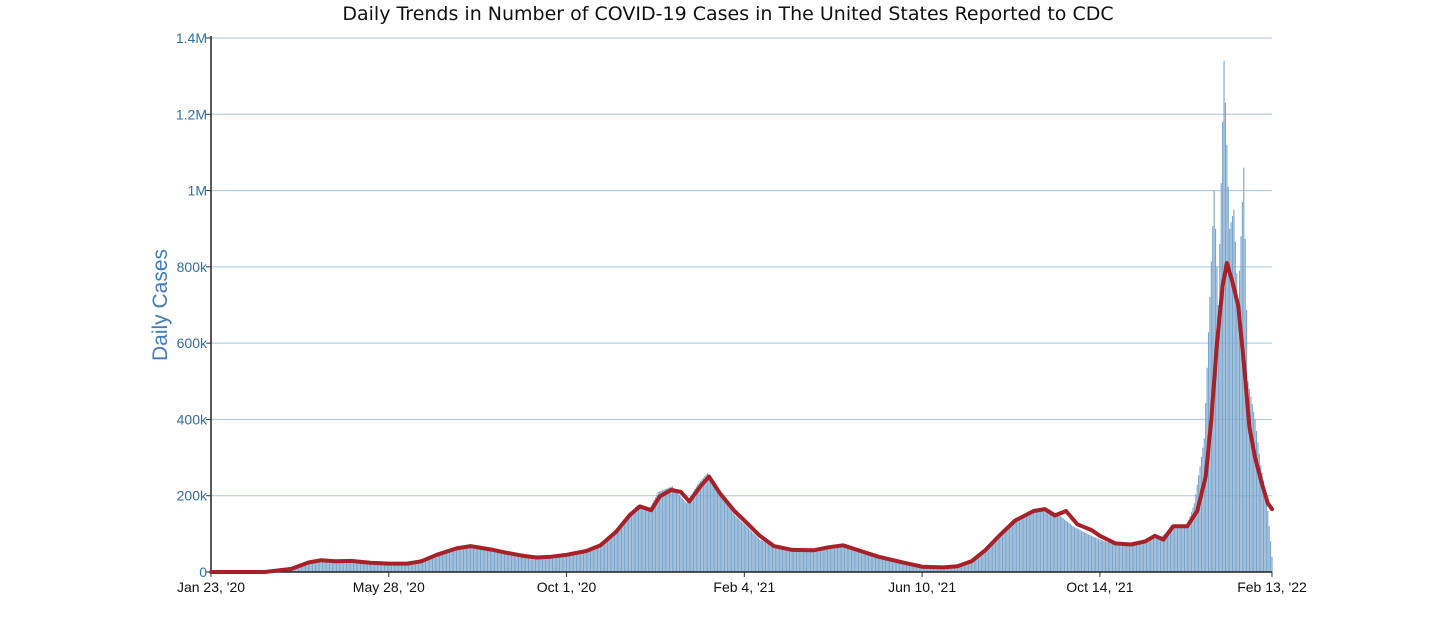  I want to click on x-tick-label: Oct 14, '21, so click(1099, 587).